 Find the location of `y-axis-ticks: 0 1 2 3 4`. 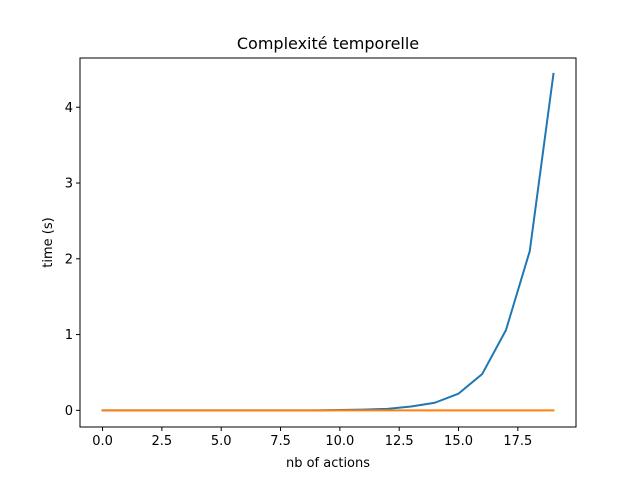

y-axis-ticks: 0 1 2 3 4 is located at coordinates (72, 260).